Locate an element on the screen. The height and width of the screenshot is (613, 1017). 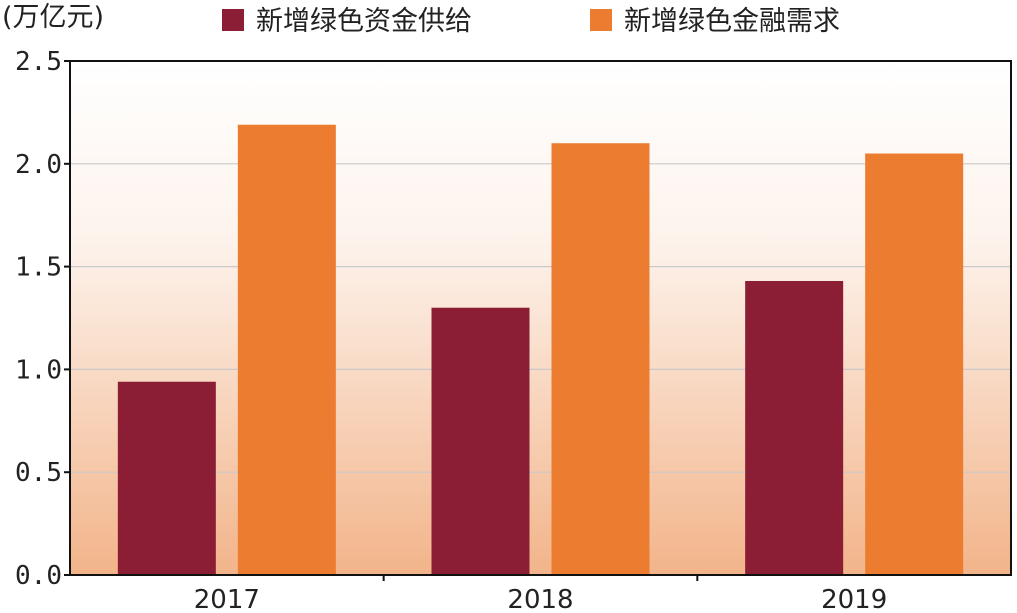
y-tick-label: 0.0 is located at coordinates (38, 576).